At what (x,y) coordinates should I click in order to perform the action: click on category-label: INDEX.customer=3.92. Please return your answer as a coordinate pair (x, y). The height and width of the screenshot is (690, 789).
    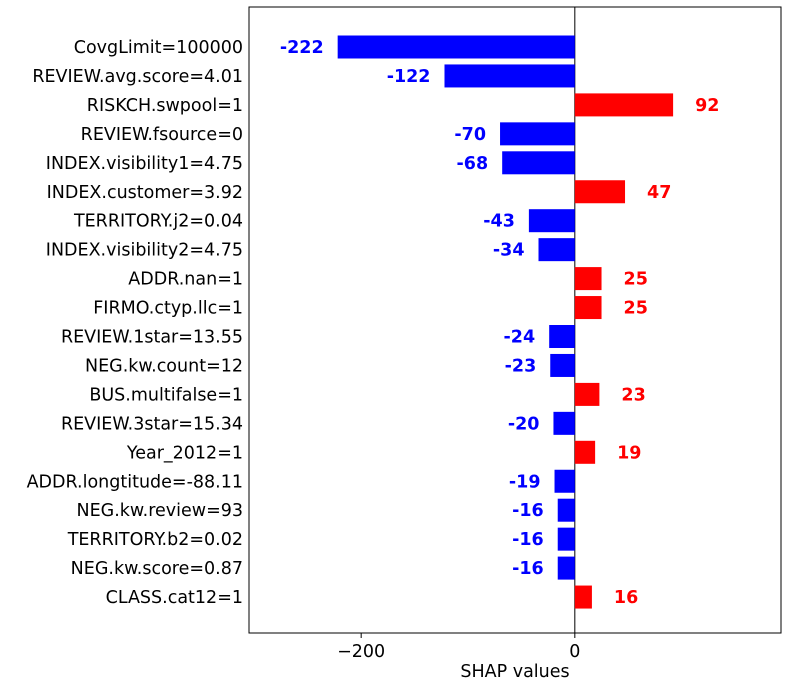
    Looking at the image, I should click on (145, 193).